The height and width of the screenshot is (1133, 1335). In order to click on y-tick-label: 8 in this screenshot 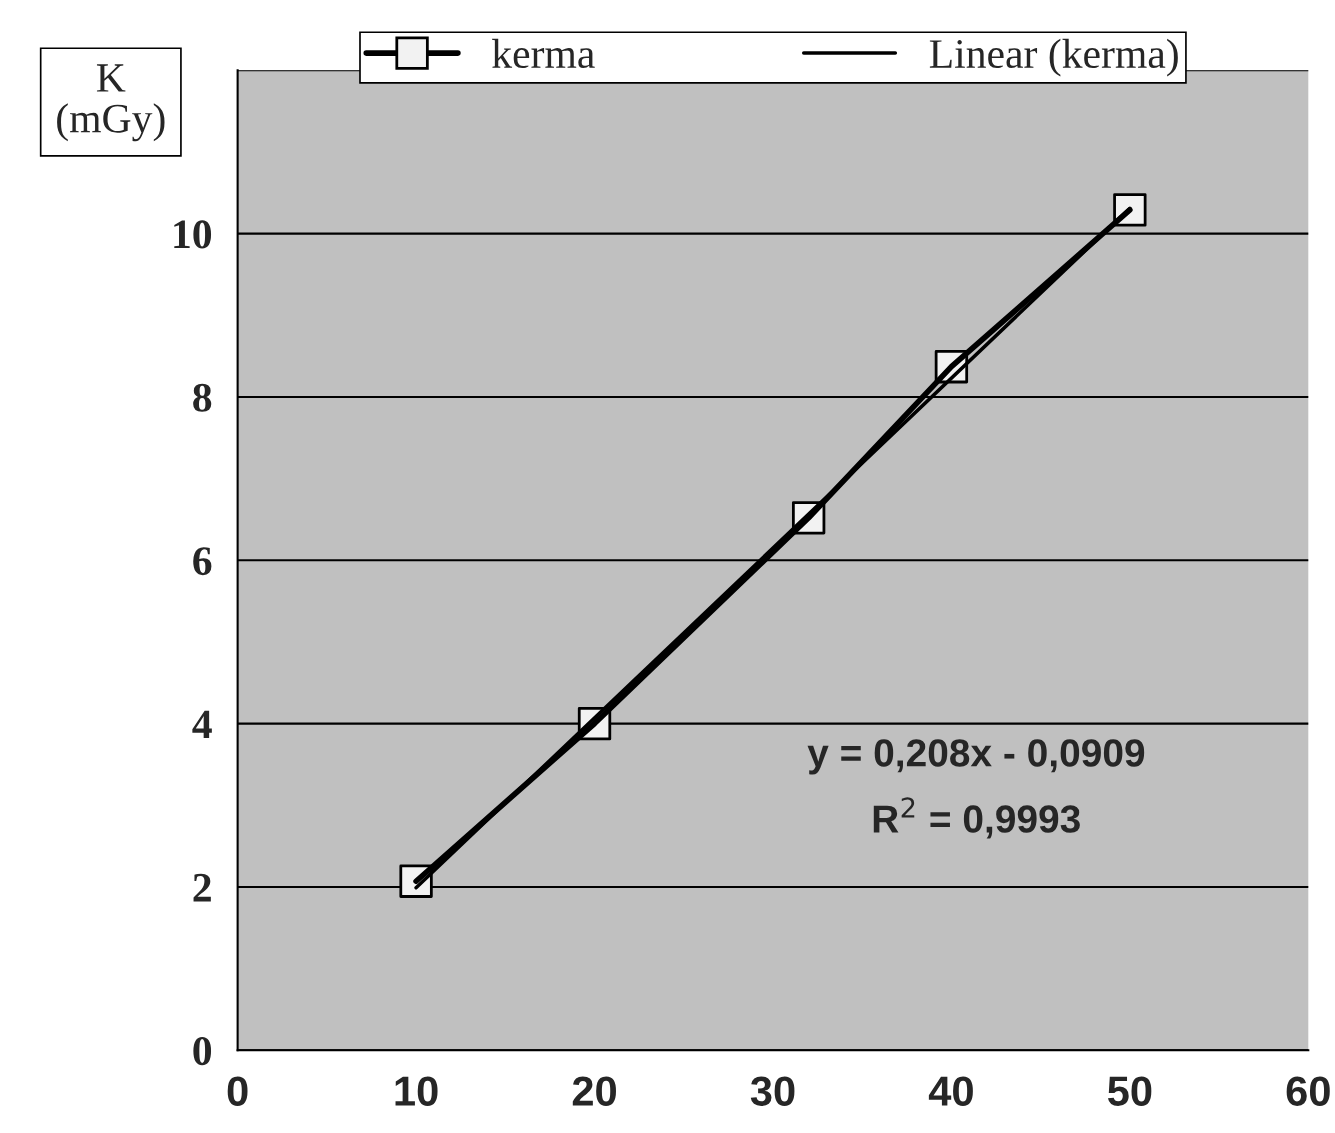, I will do `click(202, 397)`.